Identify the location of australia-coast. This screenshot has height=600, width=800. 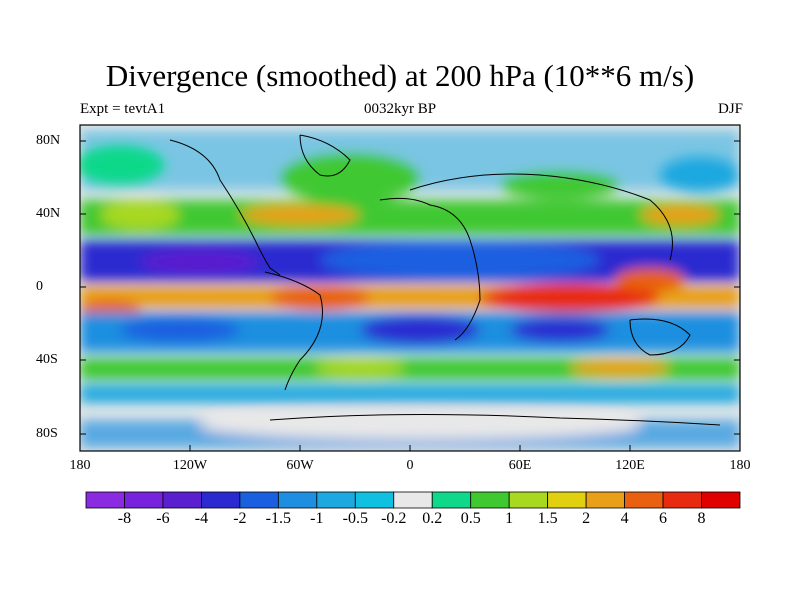
(660, 337).